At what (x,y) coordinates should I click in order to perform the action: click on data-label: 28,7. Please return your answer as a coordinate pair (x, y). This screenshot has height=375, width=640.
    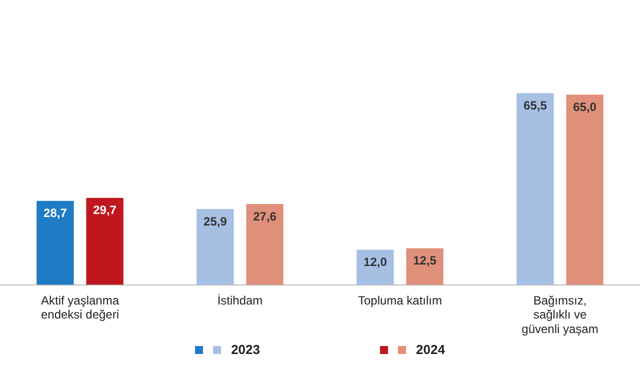
    Looking at the image, I should click on (56, 213).